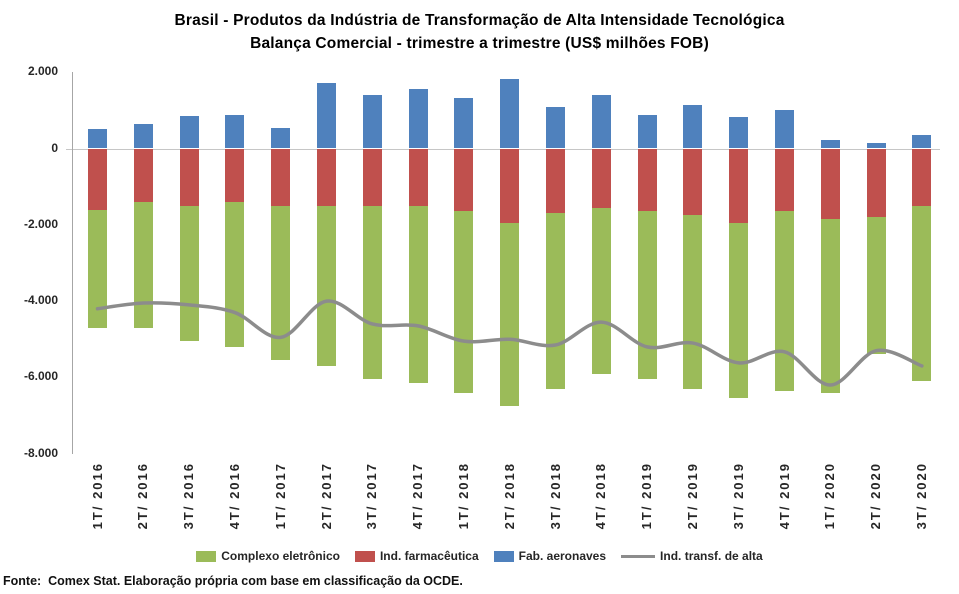 The height and width of the screenshot is (594, 959). Describe the element at coordinates (463, 496) in the screenshot. I see `x-axis-label: 1T/ 2018` at that location.